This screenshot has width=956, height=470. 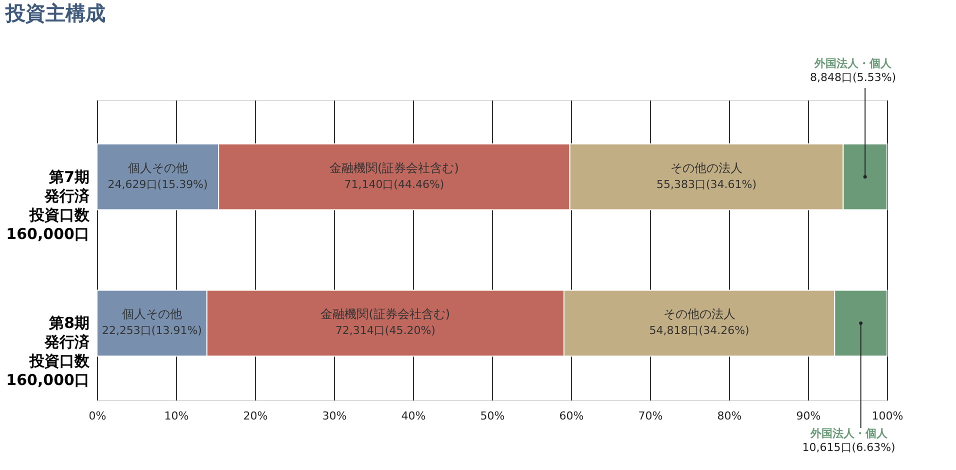 What do you see at coordinates (853, 77) in the screenshot?
I see `data-label: 8,848口(5.53%)` at bounding box center [853, 77].